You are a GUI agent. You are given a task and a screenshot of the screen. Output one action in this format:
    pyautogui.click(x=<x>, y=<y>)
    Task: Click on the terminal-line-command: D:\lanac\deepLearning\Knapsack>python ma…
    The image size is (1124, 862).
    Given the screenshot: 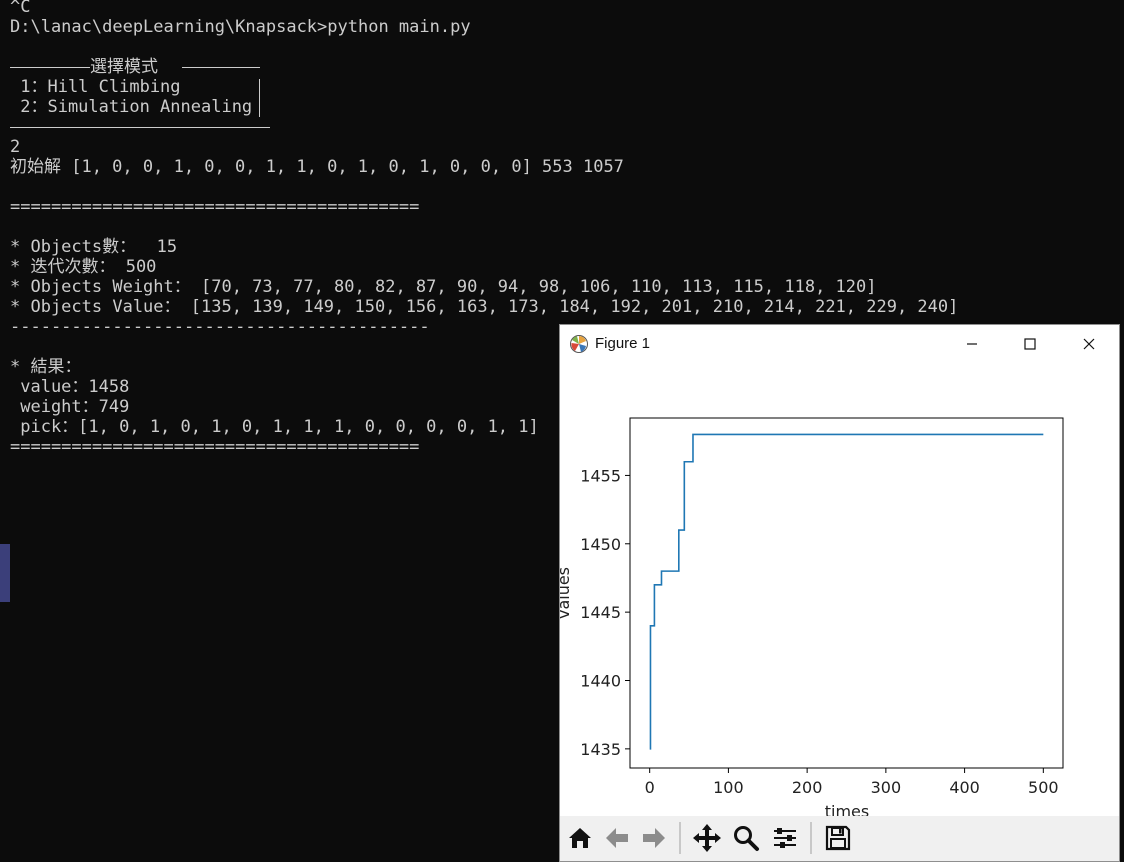 What is the action you would take?
    pyautogui.click(x=240, y=27)
    